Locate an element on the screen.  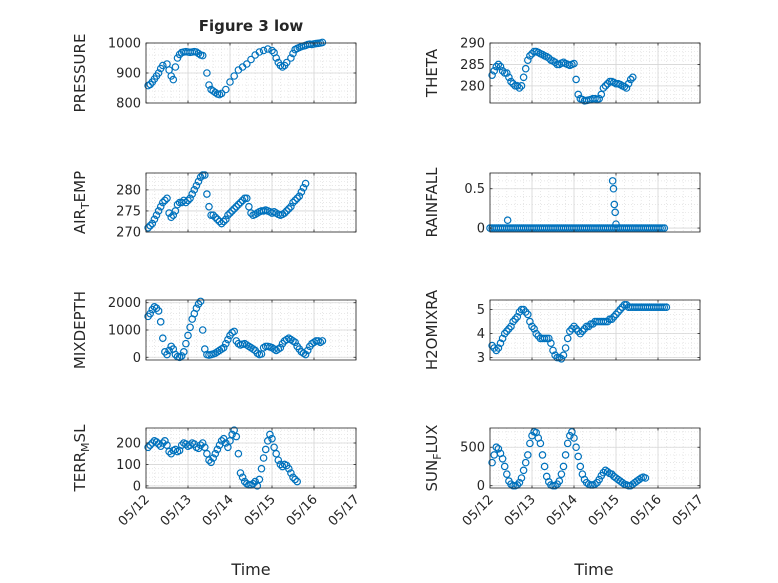
x-tick-label: 05/17 is located at coordinates (688, 510).